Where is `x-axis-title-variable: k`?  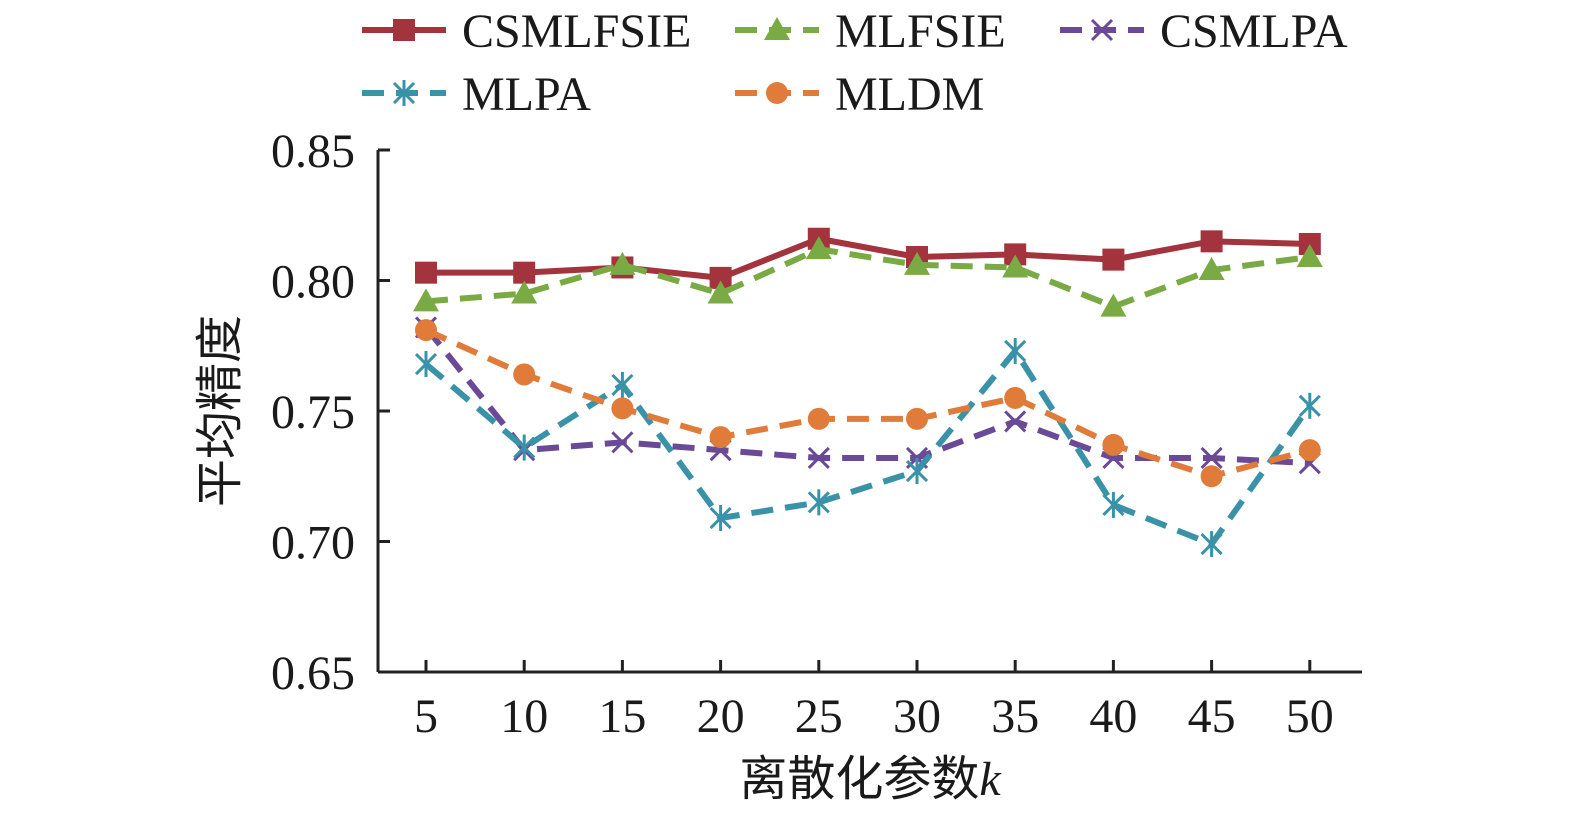 x-axis-title-variable: k is located at coordinates (990, 779).